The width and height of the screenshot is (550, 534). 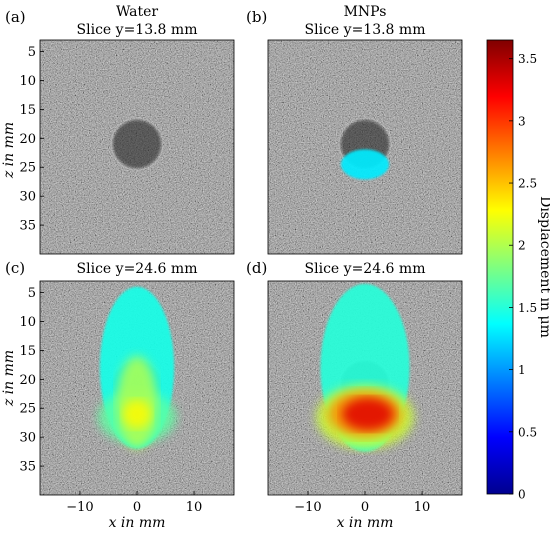 I want to click on colorbar-tick-label: 3.5, so click(x=527, y=59).